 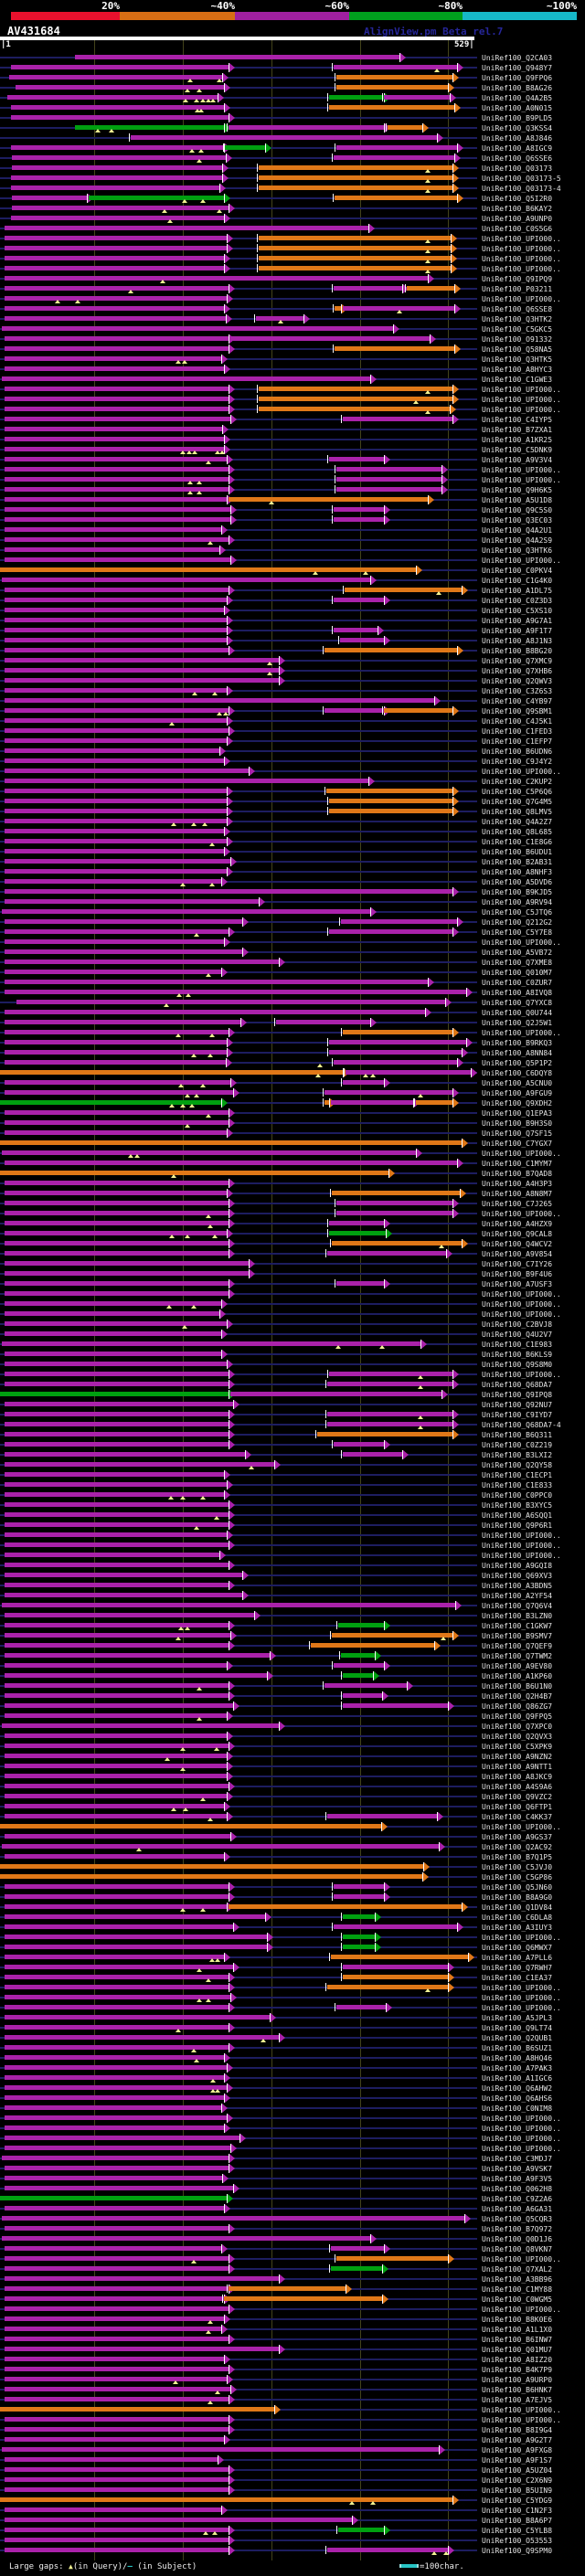 What do you see at coordinates (517, 1656) in the screenshot?
I see `hit-label: UniRef100_Q7TWM2` at bounding box center [517, 1656].